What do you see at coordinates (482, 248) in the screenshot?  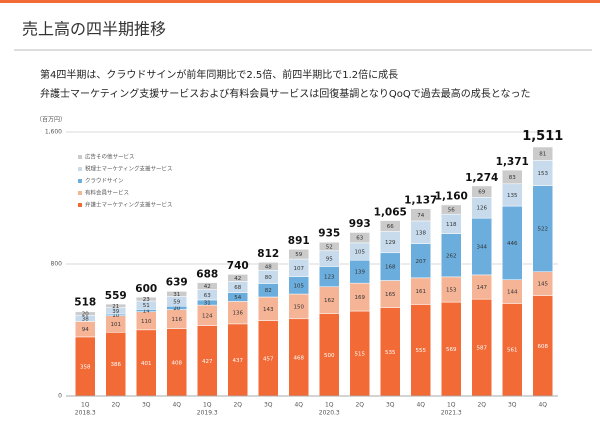 I see `value-label: 344` at bounding box center [482, 248].